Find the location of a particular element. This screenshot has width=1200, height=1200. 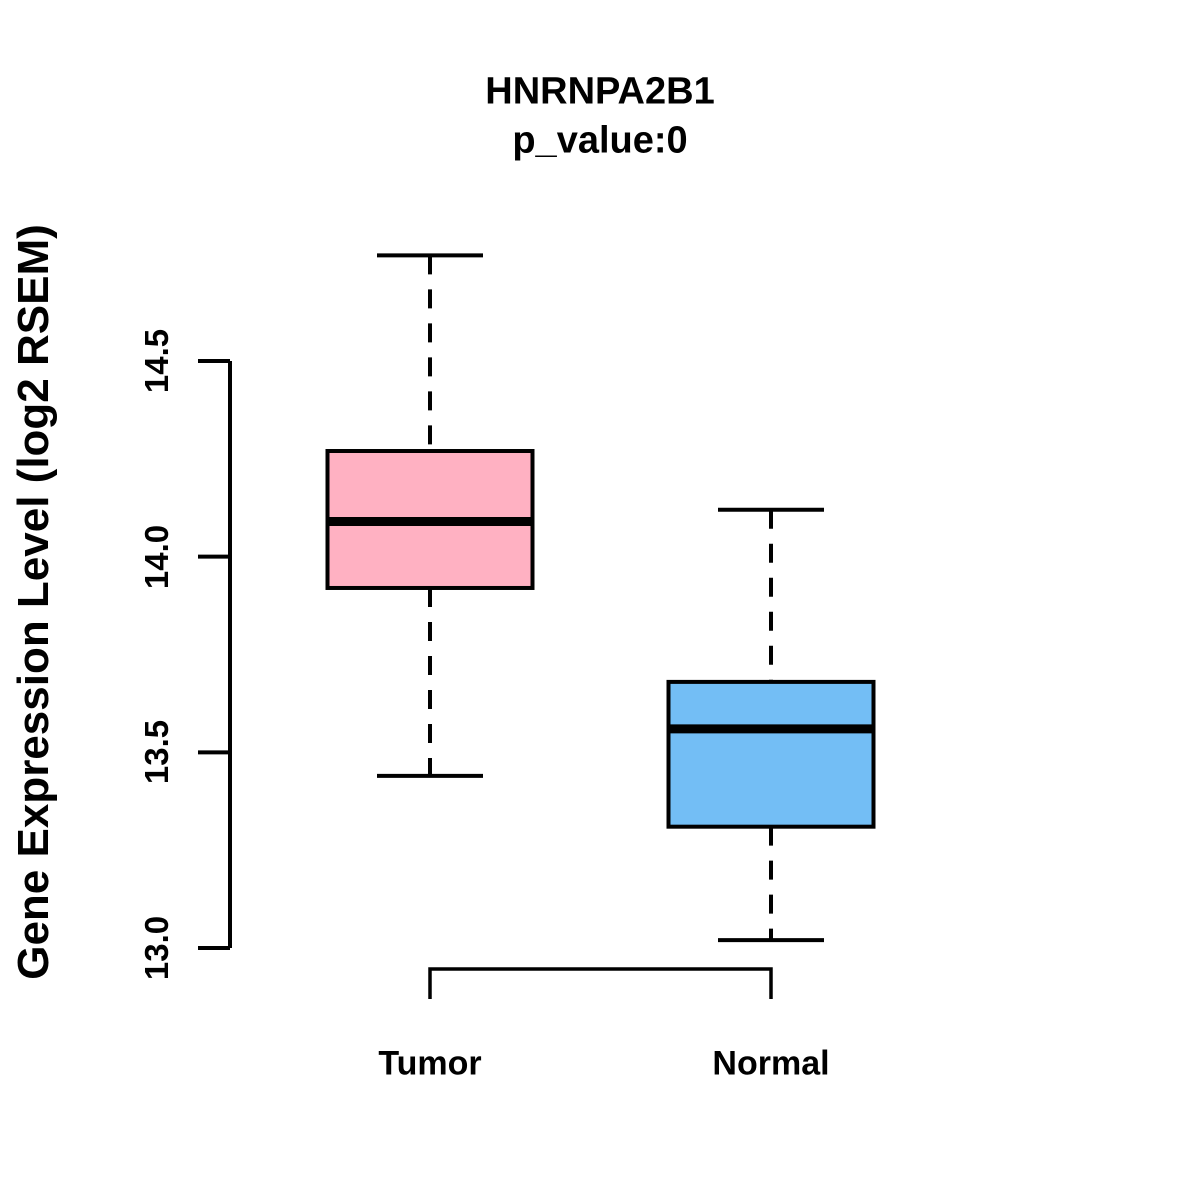

x-group-label-normal: Normal is located at coordinates (771, 1063).